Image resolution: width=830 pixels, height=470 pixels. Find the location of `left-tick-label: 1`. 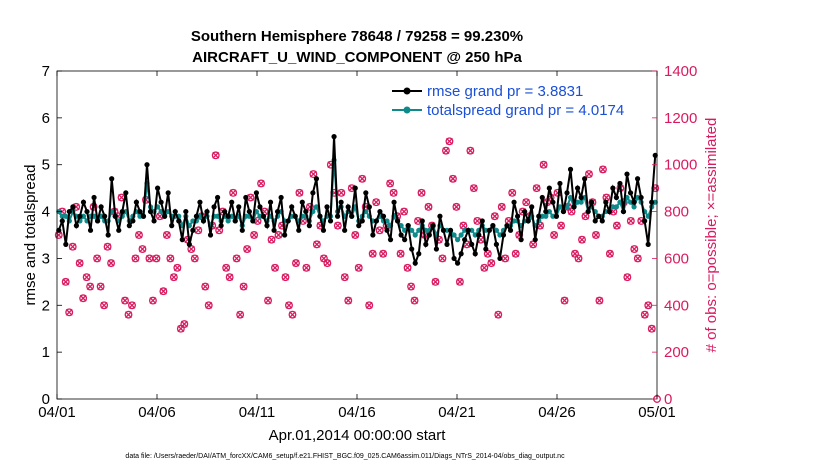

left-tick-label: 1 is located at coordinates (46, 352).